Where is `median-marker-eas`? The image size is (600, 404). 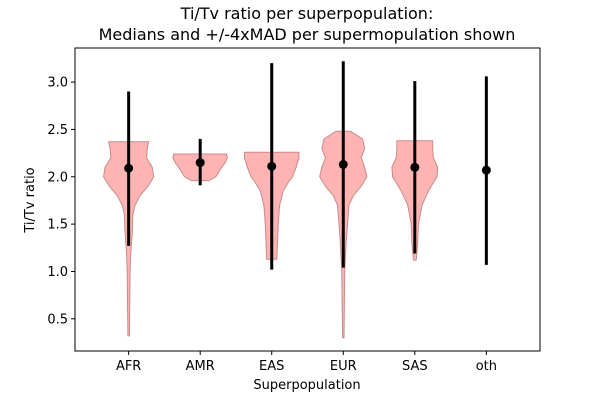
median-marker-eas is located at coordinates (272, 166).